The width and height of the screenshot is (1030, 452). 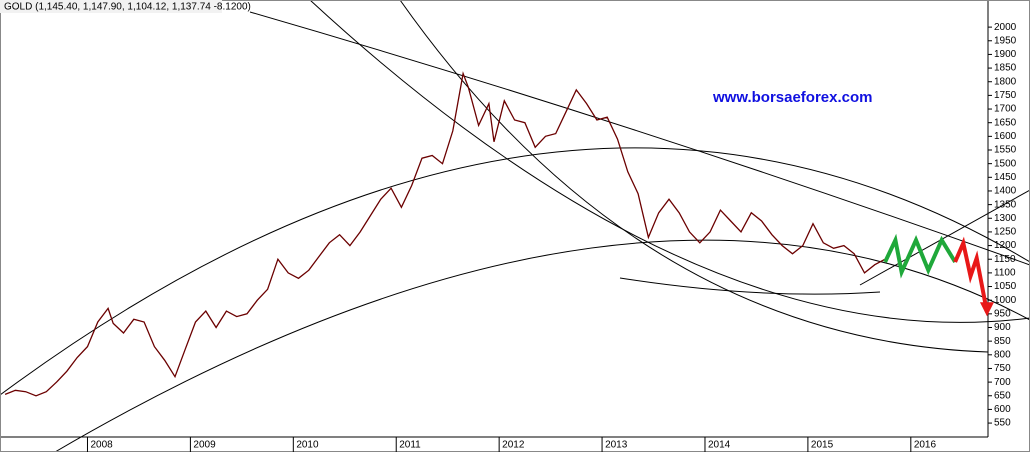 I want to click on y-tick-label: 750, so click(x=1002, y=368).